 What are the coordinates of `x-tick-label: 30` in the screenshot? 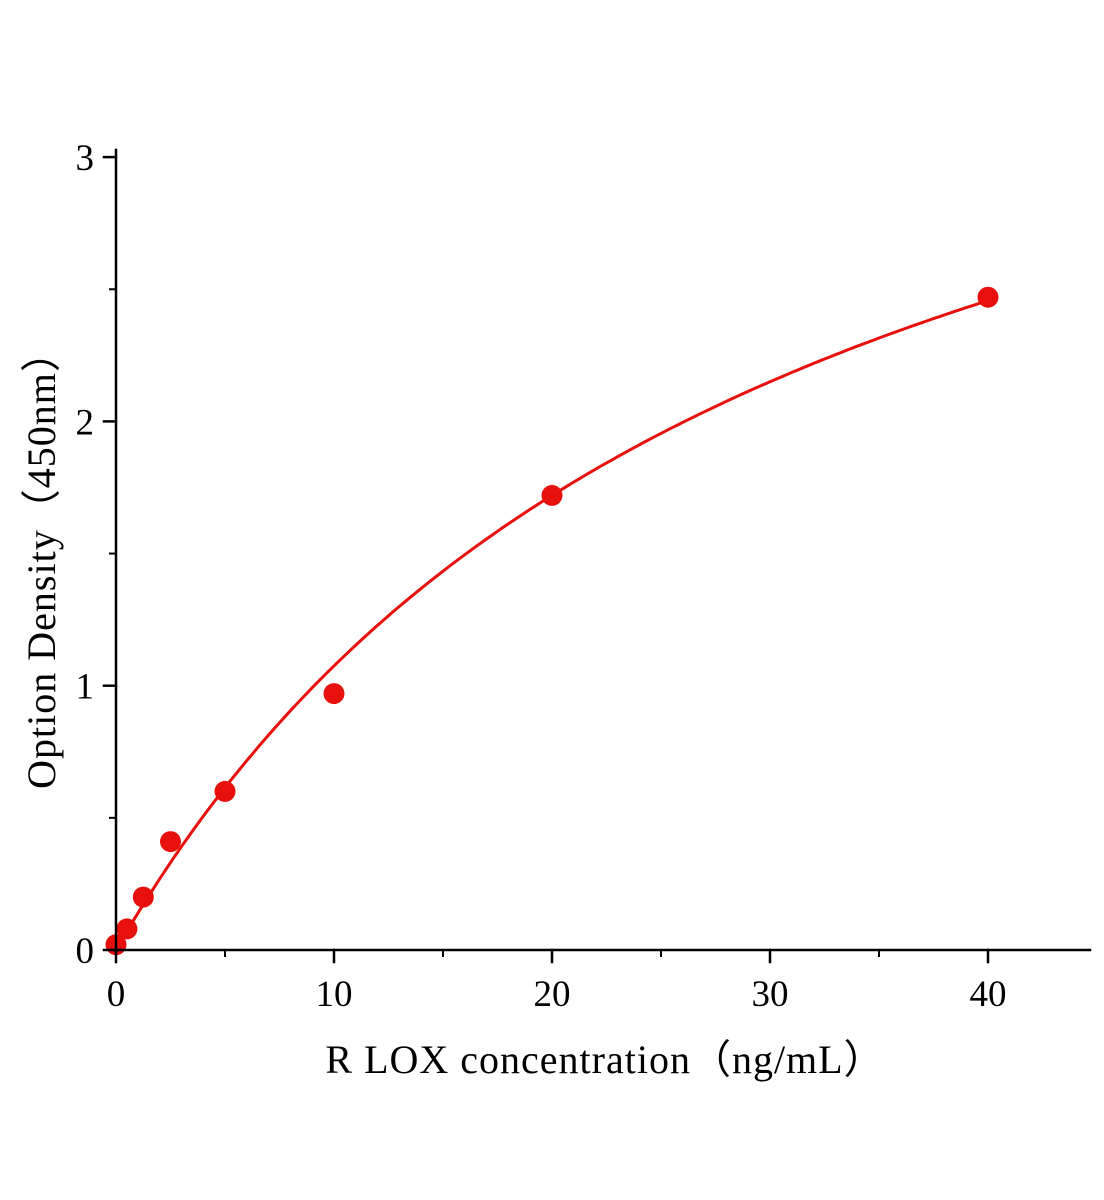 It's located at (770, 994).